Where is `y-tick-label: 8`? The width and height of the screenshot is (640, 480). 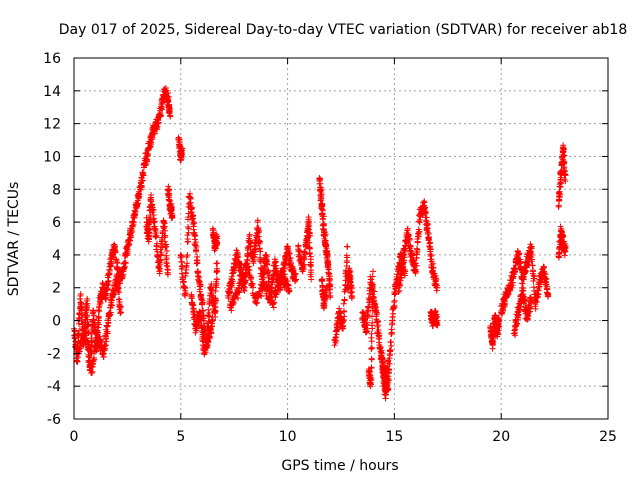 y-tick-label: 8 is located at coordinates (56, 190).